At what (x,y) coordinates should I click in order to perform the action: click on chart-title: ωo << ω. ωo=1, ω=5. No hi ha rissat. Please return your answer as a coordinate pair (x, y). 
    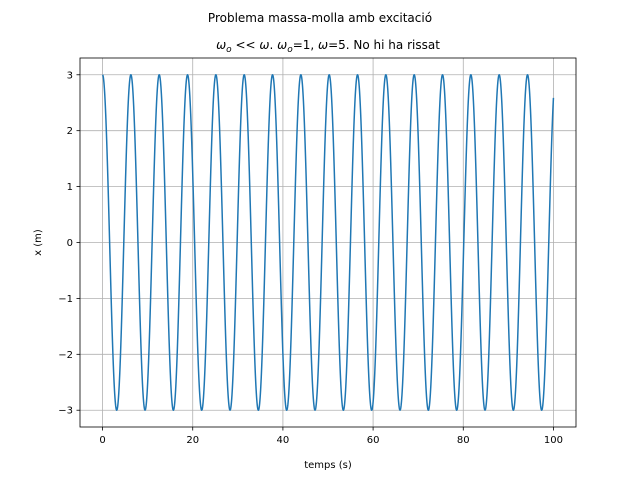
    Looking at the image, I should click on (328, 46).